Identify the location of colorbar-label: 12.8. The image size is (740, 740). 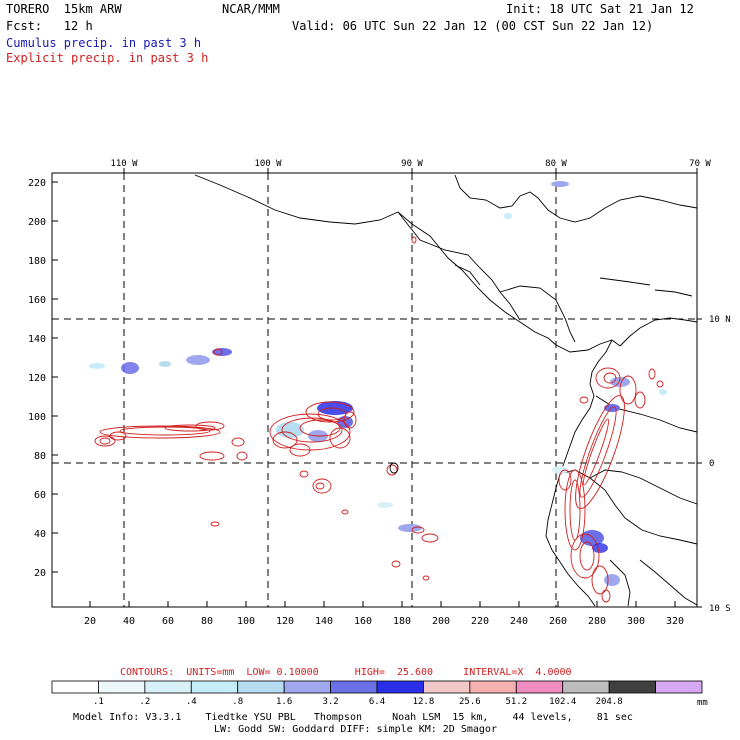
(424, 702).